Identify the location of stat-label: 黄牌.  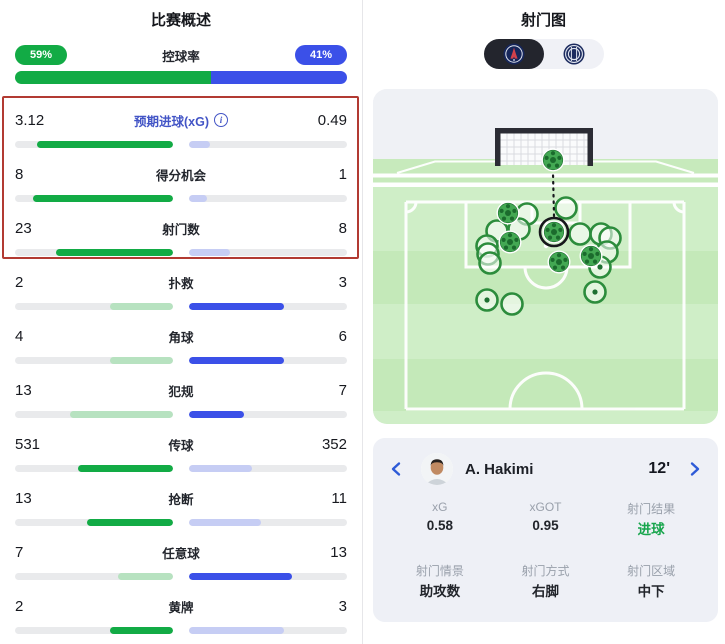
(181, 607).